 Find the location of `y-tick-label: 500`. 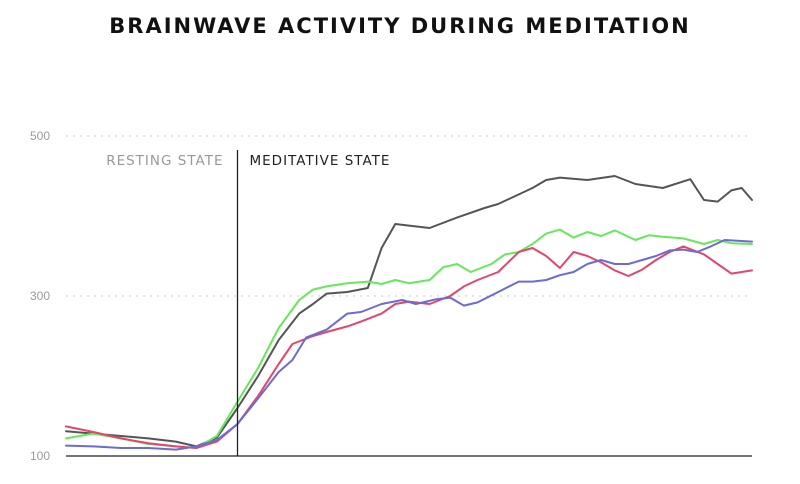

y-tick-label: 500 is located at coordinates (40, 136).